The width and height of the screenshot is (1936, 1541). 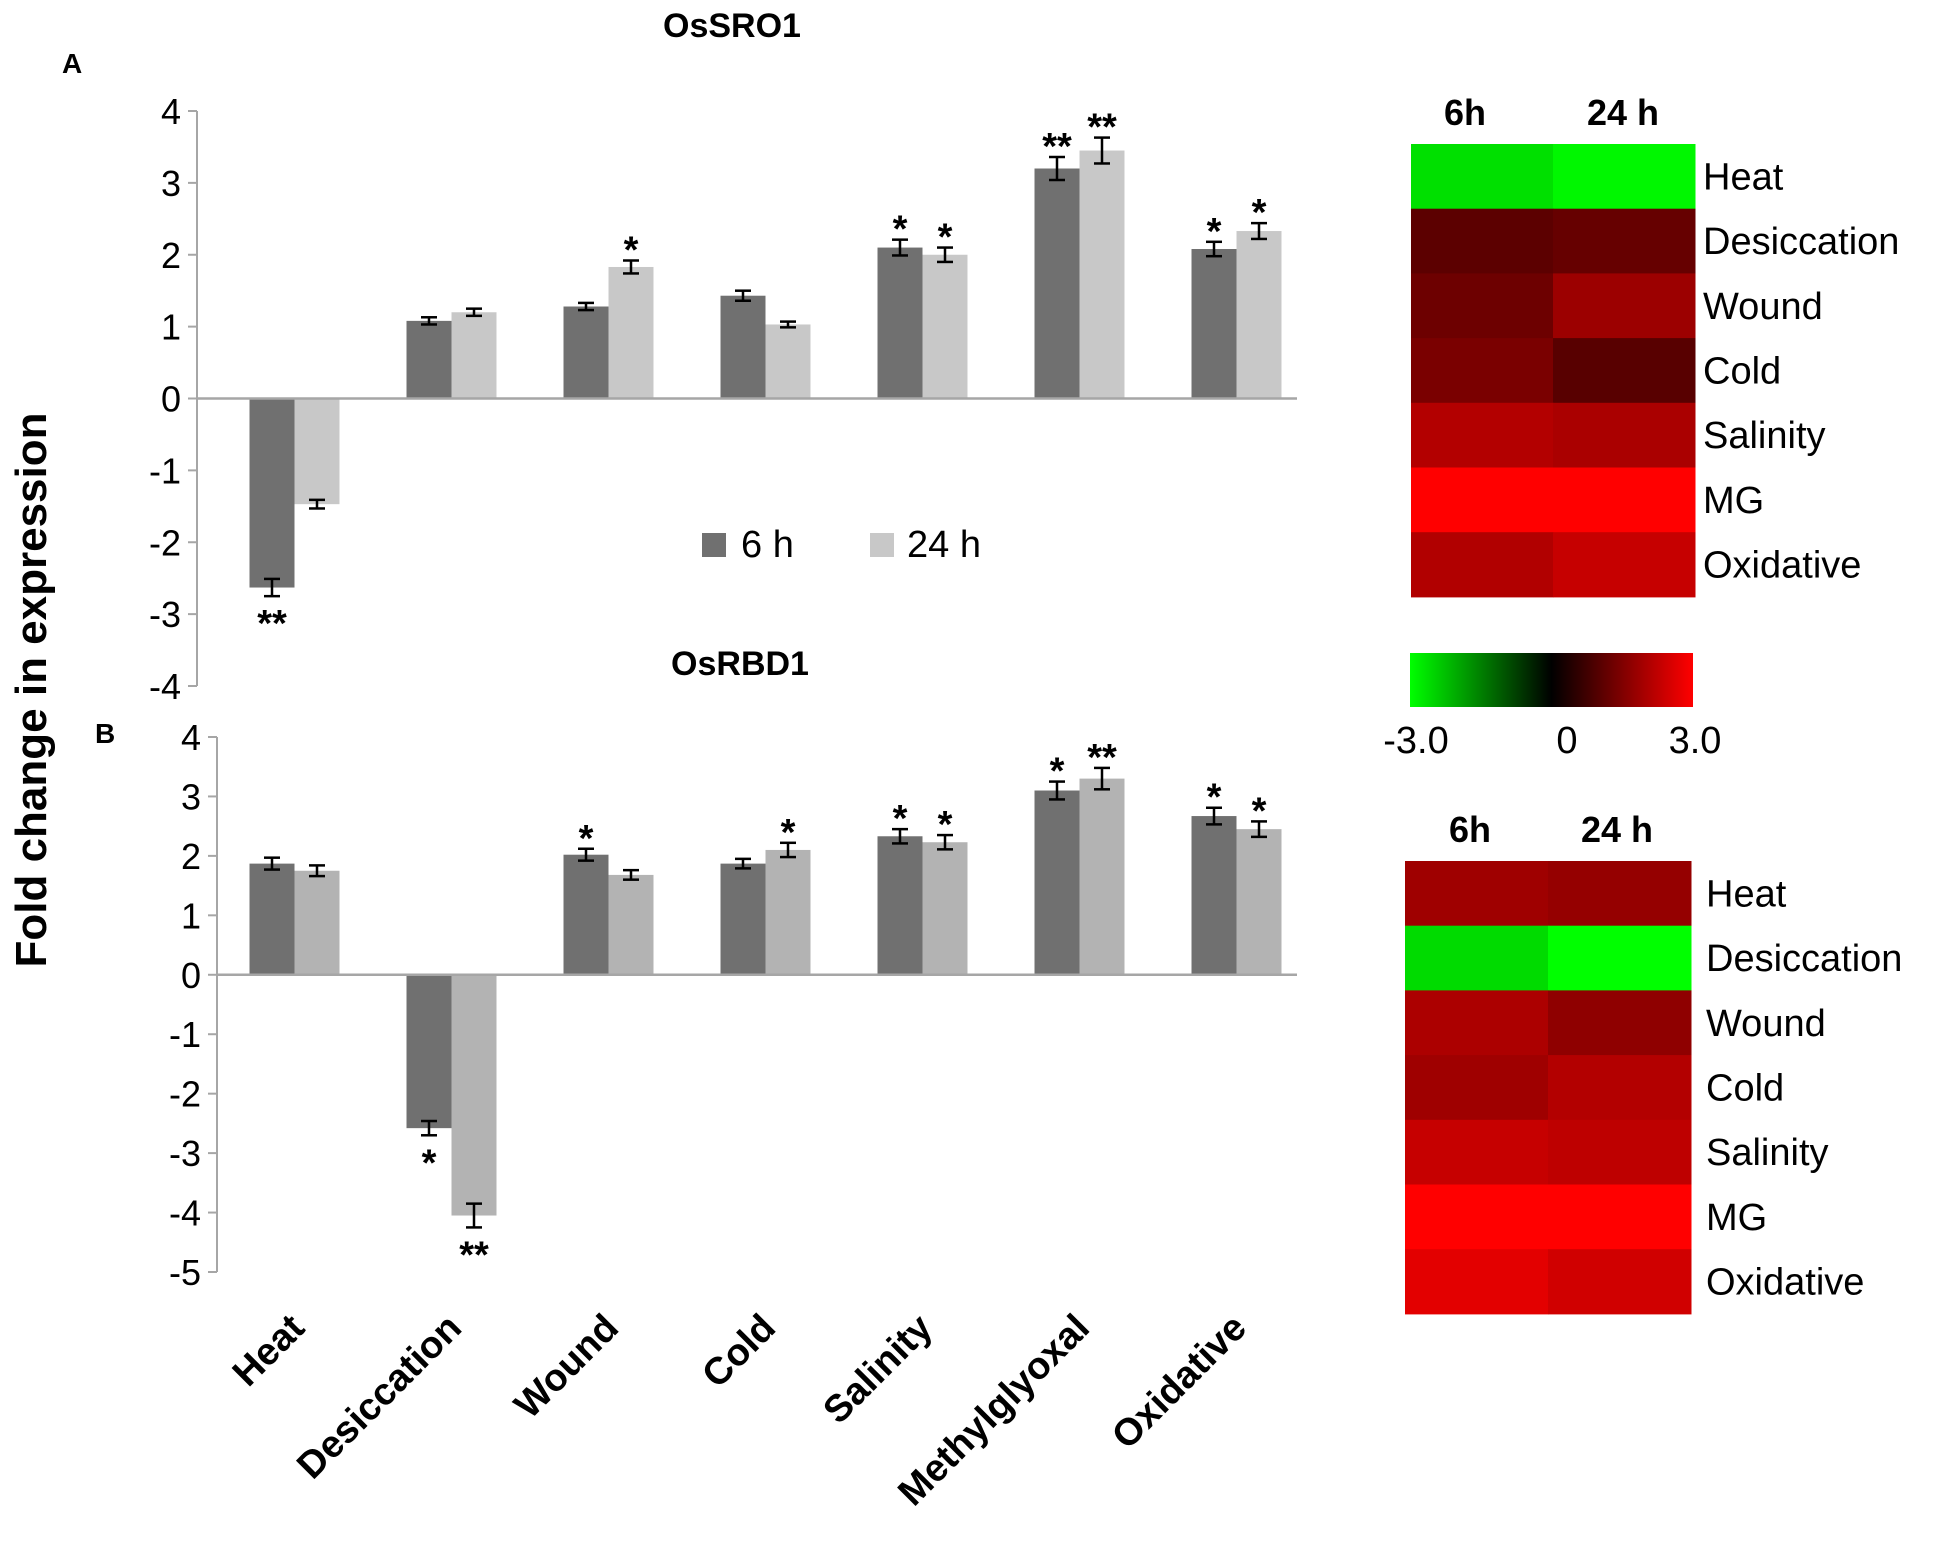 I want to click on y-tick-label-a: -4, so click(x=165, y=686).